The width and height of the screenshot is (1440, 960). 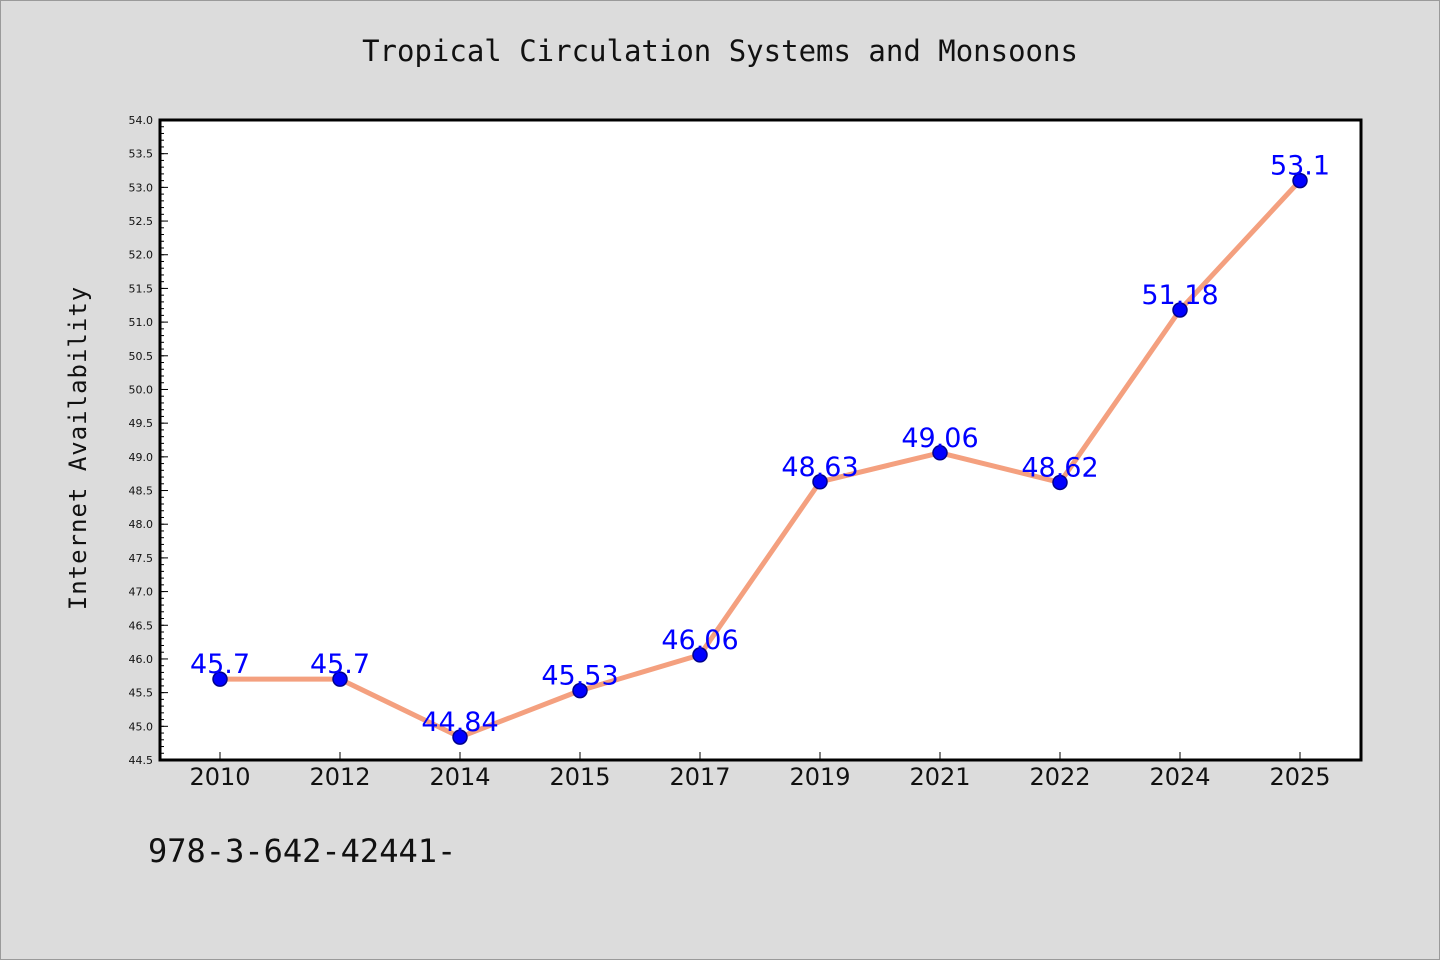 I want to click on y-tick-label: 51.0, so click(x=141, y=322).